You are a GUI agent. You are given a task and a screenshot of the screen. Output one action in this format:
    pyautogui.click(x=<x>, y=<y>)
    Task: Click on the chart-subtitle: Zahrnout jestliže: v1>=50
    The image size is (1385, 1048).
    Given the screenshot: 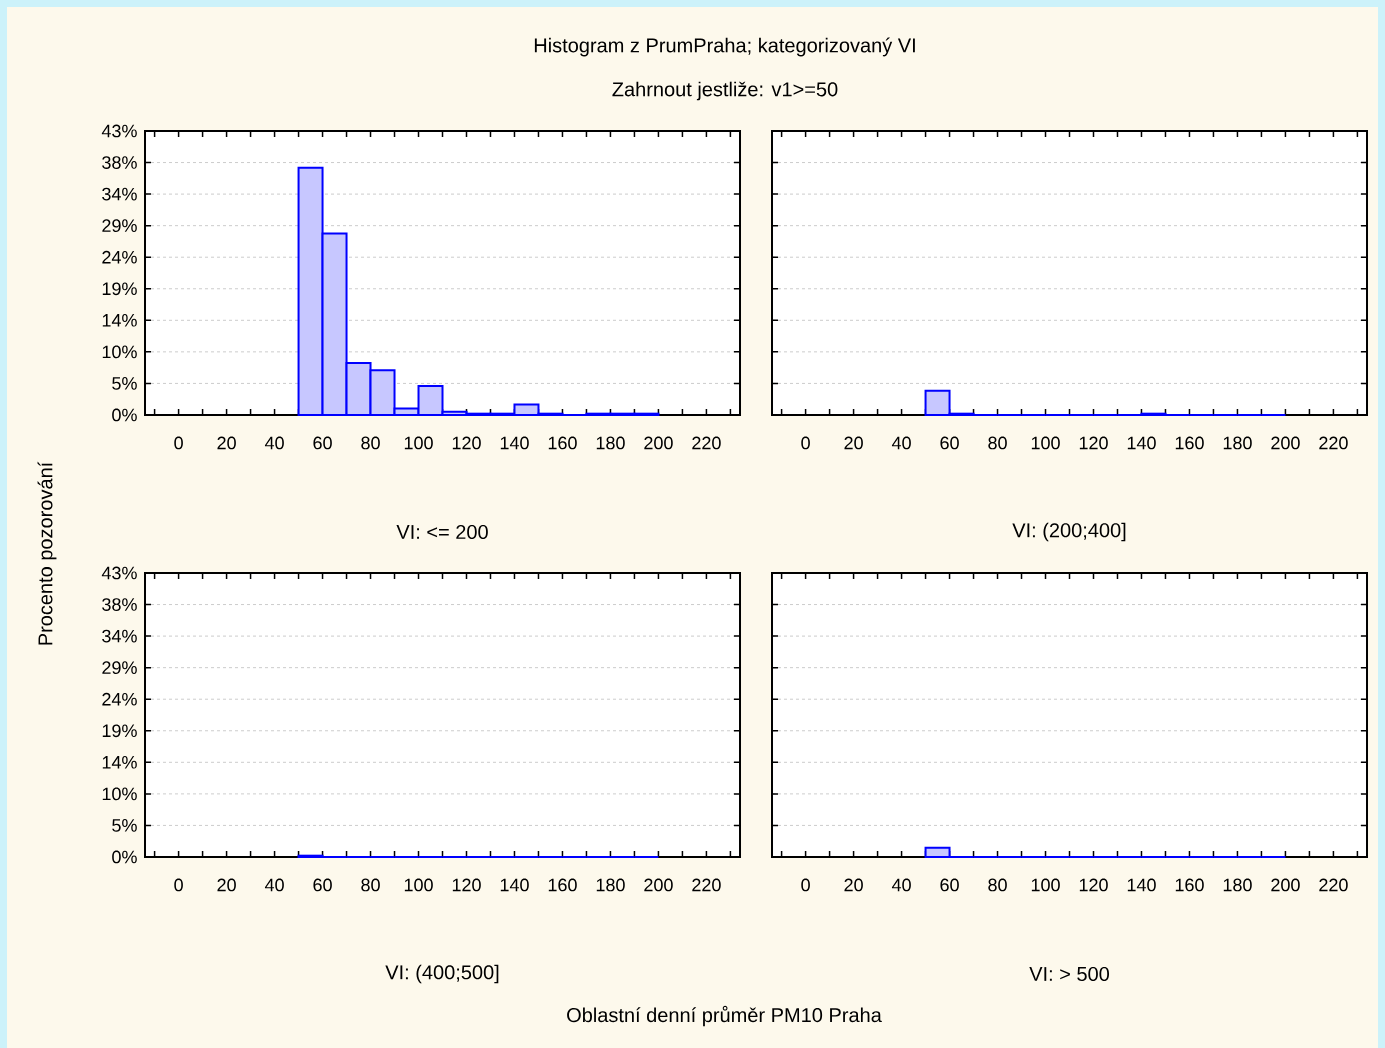 What is the action you would take?
    pyautogui.click(x=725, y=91)
    